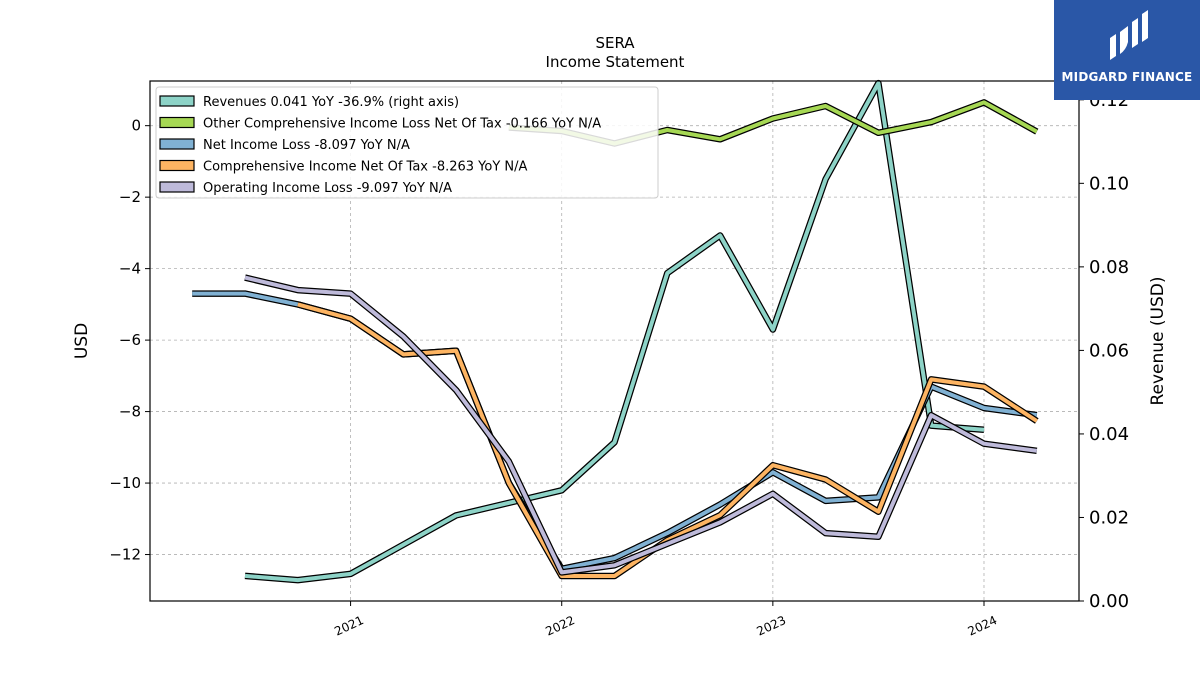 The width and height of the screenshot is (1200, 675). Describe the element at coordinates (125, 483) in the screenshot. I see `y-tick-label-left: −10` at that location.